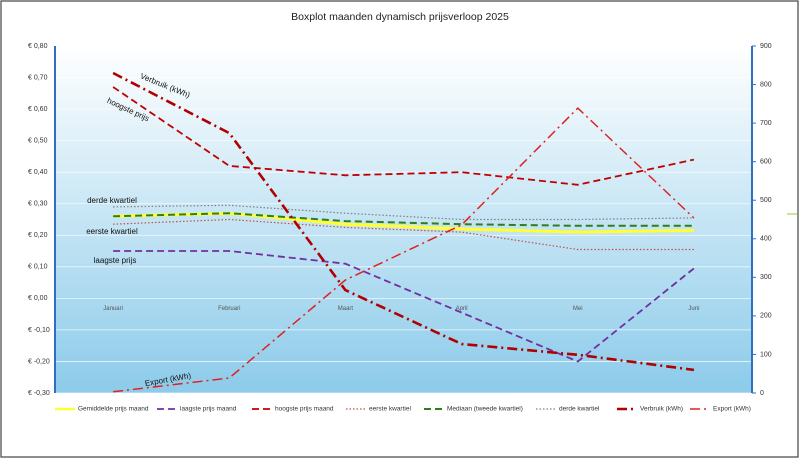 The width and height of the screenshot is (800, 462). Describe the element at coordinates (38, 267) in the screenshot. I see `y-tick-label: € 0,10` at that location.